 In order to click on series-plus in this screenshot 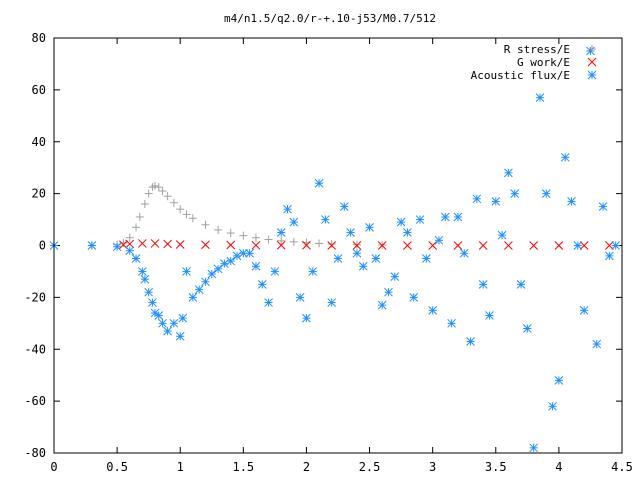, I will do `click(218, 215)`.